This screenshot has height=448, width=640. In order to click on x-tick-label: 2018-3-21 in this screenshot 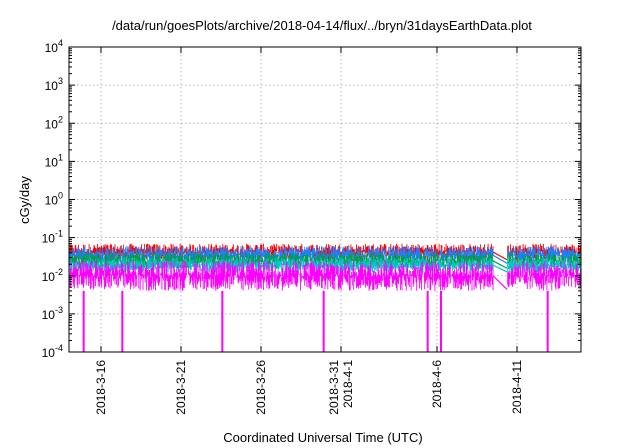, I will do `click(181, 387)`.